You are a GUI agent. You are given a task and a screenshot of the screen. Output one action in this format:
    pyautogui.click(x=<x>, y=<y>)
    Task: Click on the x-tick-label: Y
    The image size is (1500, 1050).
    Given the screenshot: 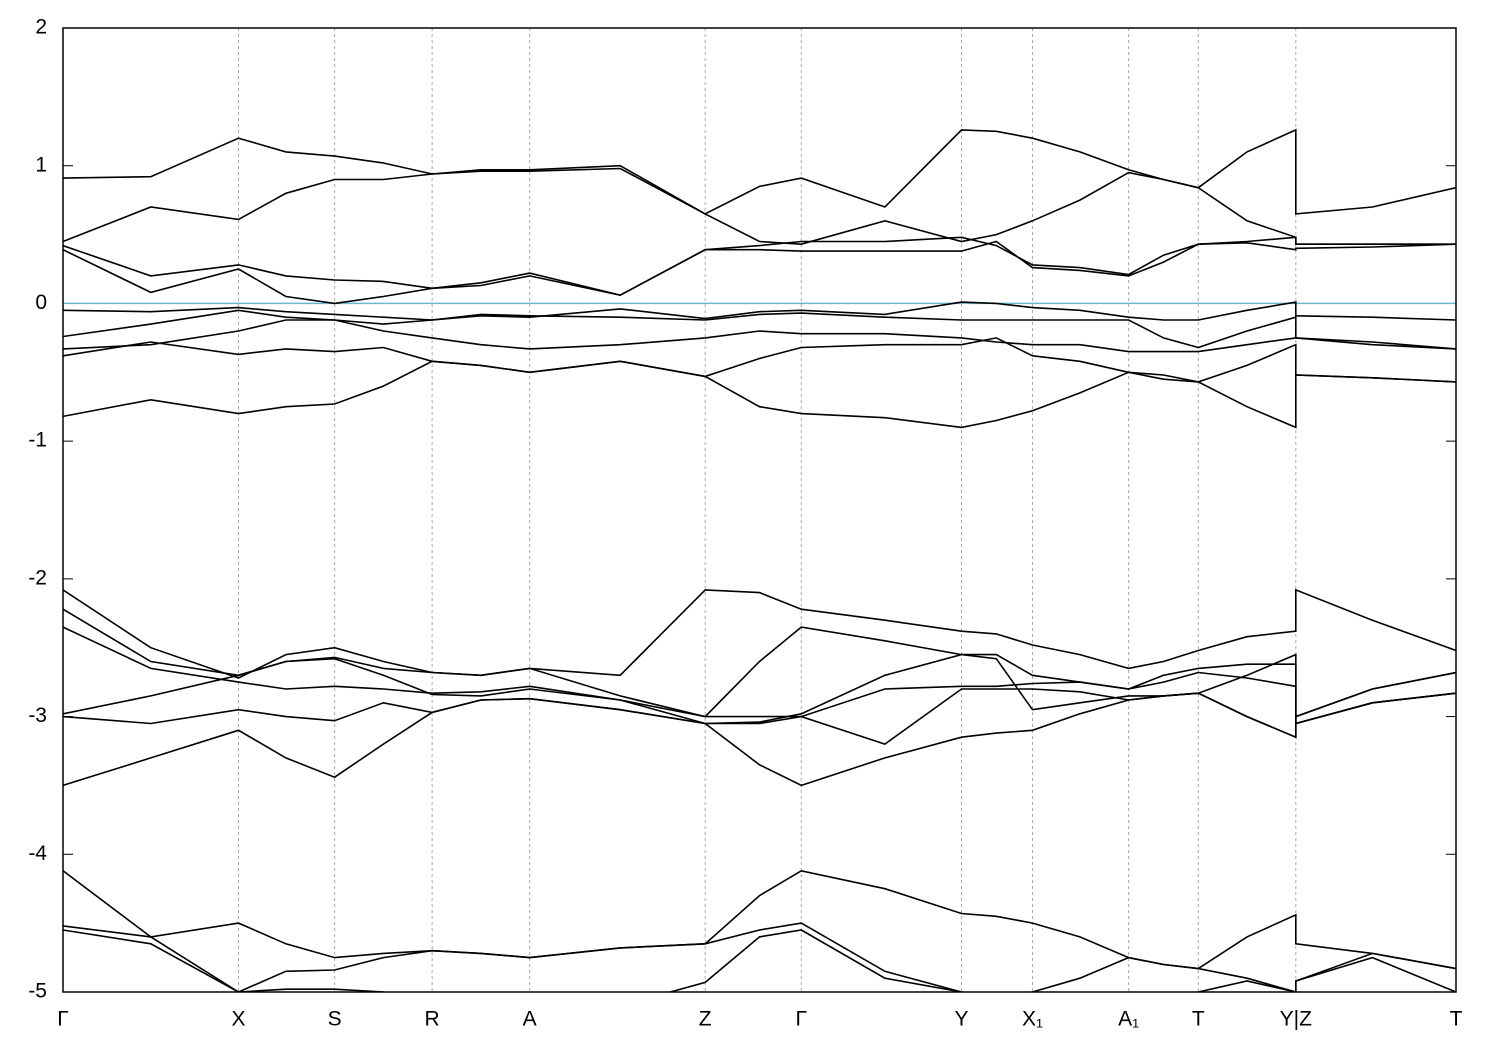 What is the action you would take?
    pyautogui.click(x=961, y=1019)
    